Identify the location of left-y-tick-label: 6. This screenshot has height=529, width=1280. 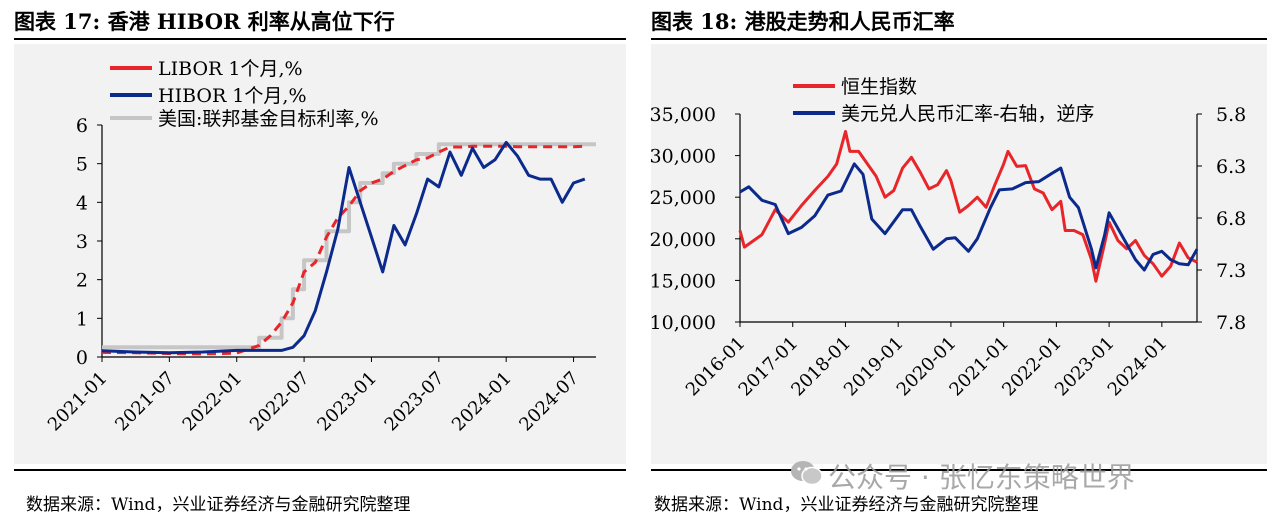
(82, 126).